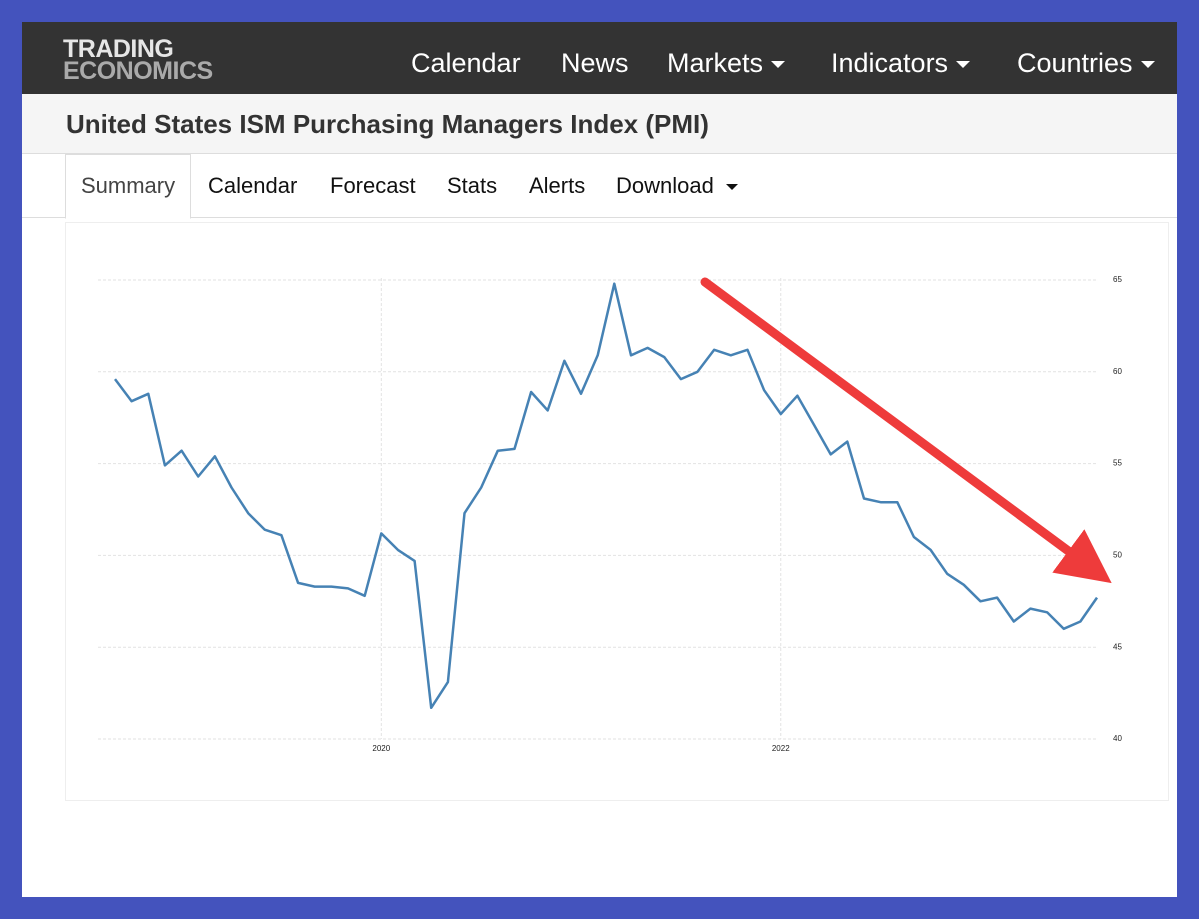  What do you see at coordinates (906, 430) in the screenshot?
I see `annotation-arrow` at bounding box center [906, 430].